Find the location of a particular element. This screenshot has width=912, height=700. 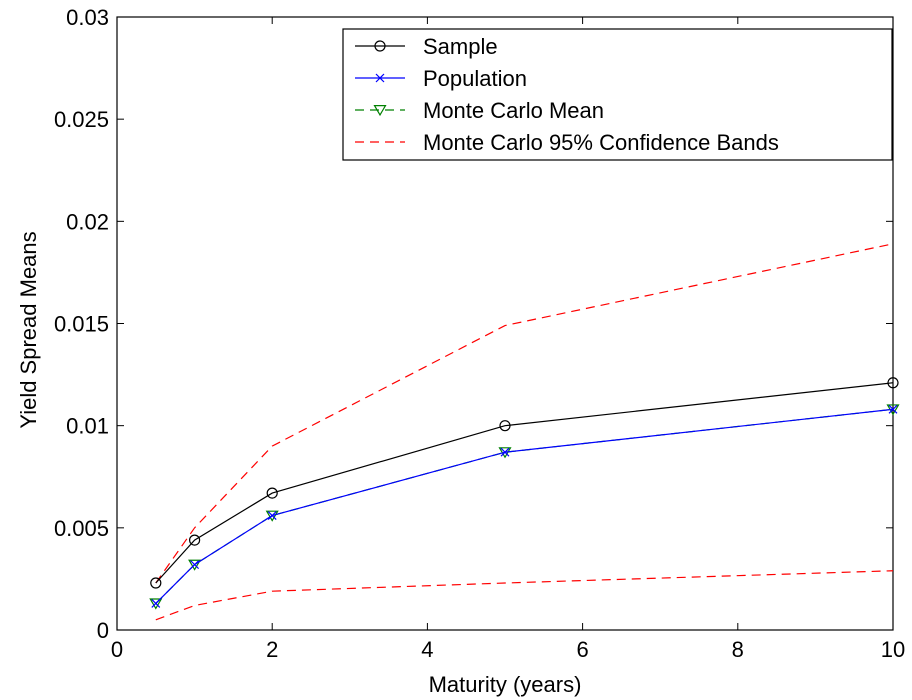

x-tick-label: 8 is located at coordinates (738, 649).